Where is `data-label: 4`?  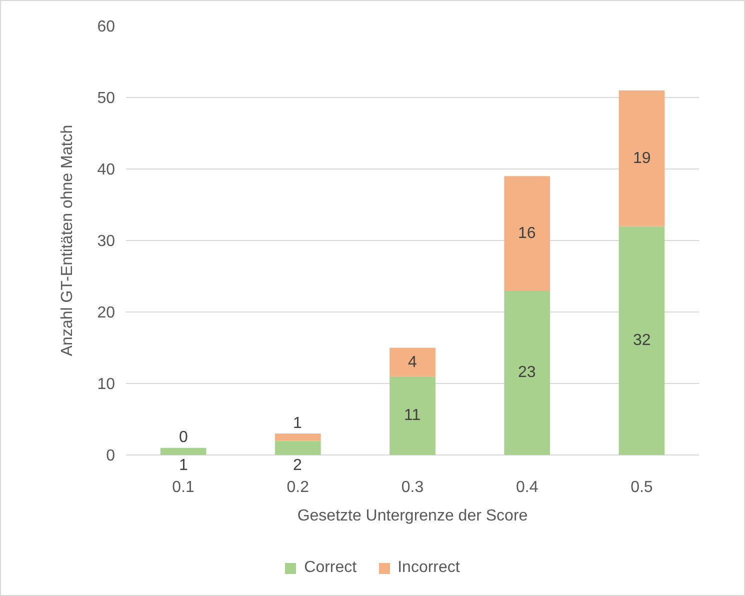
data-label: 4 is located at coordinates (412, 362).